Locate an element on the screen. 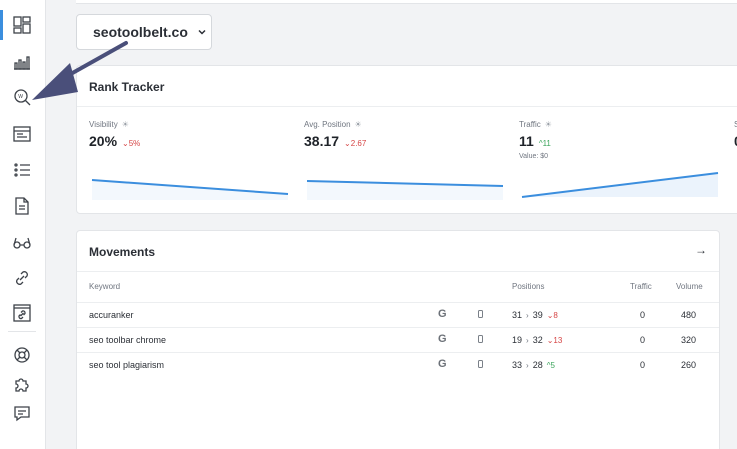  svg-text: W is located at coordinates (20, 97).